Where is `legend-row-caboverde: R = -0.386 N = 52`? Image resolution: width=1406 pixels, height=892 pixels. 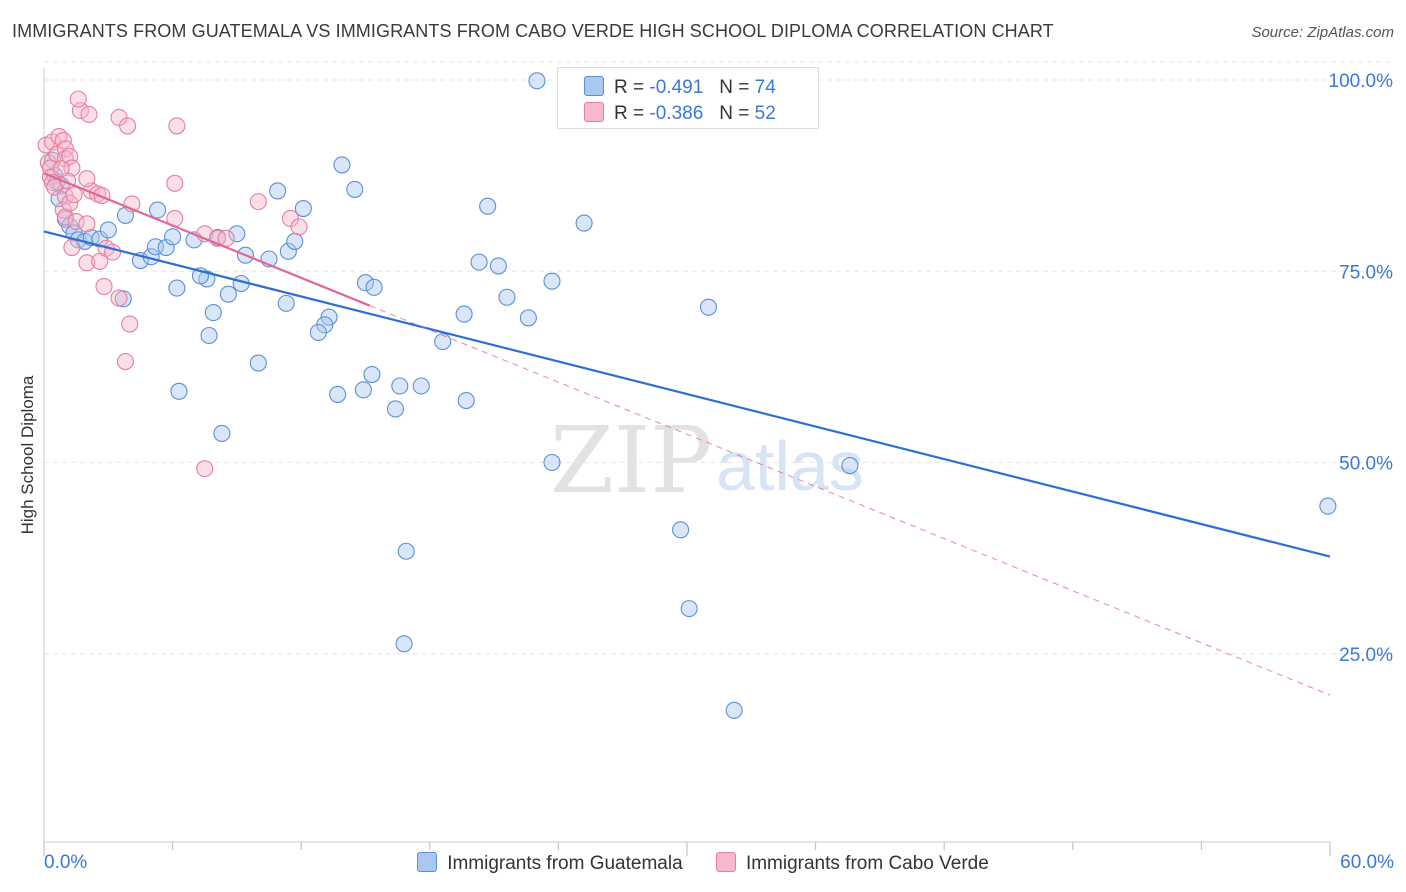 legend-row-caboverde: R = -0.386 N = 52 is located at coordinates (680, 114).